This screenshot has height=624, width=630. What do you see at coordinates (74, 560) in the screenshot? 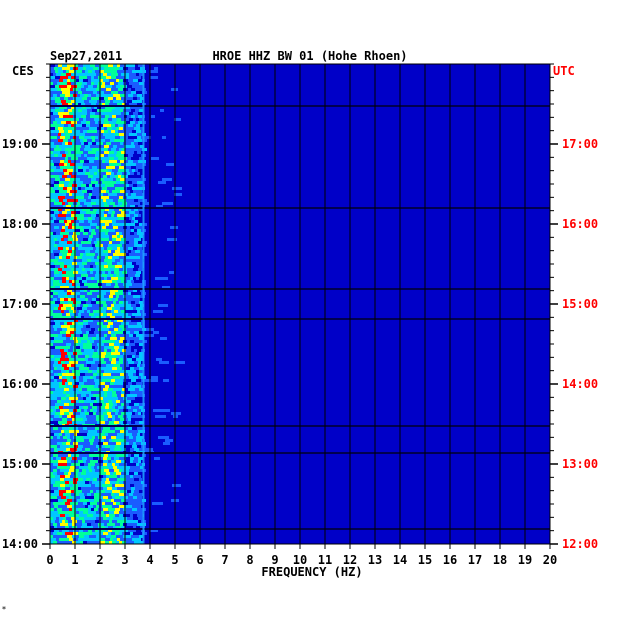
I see `x-tick-label: 1` at bounding box center [74, 560].